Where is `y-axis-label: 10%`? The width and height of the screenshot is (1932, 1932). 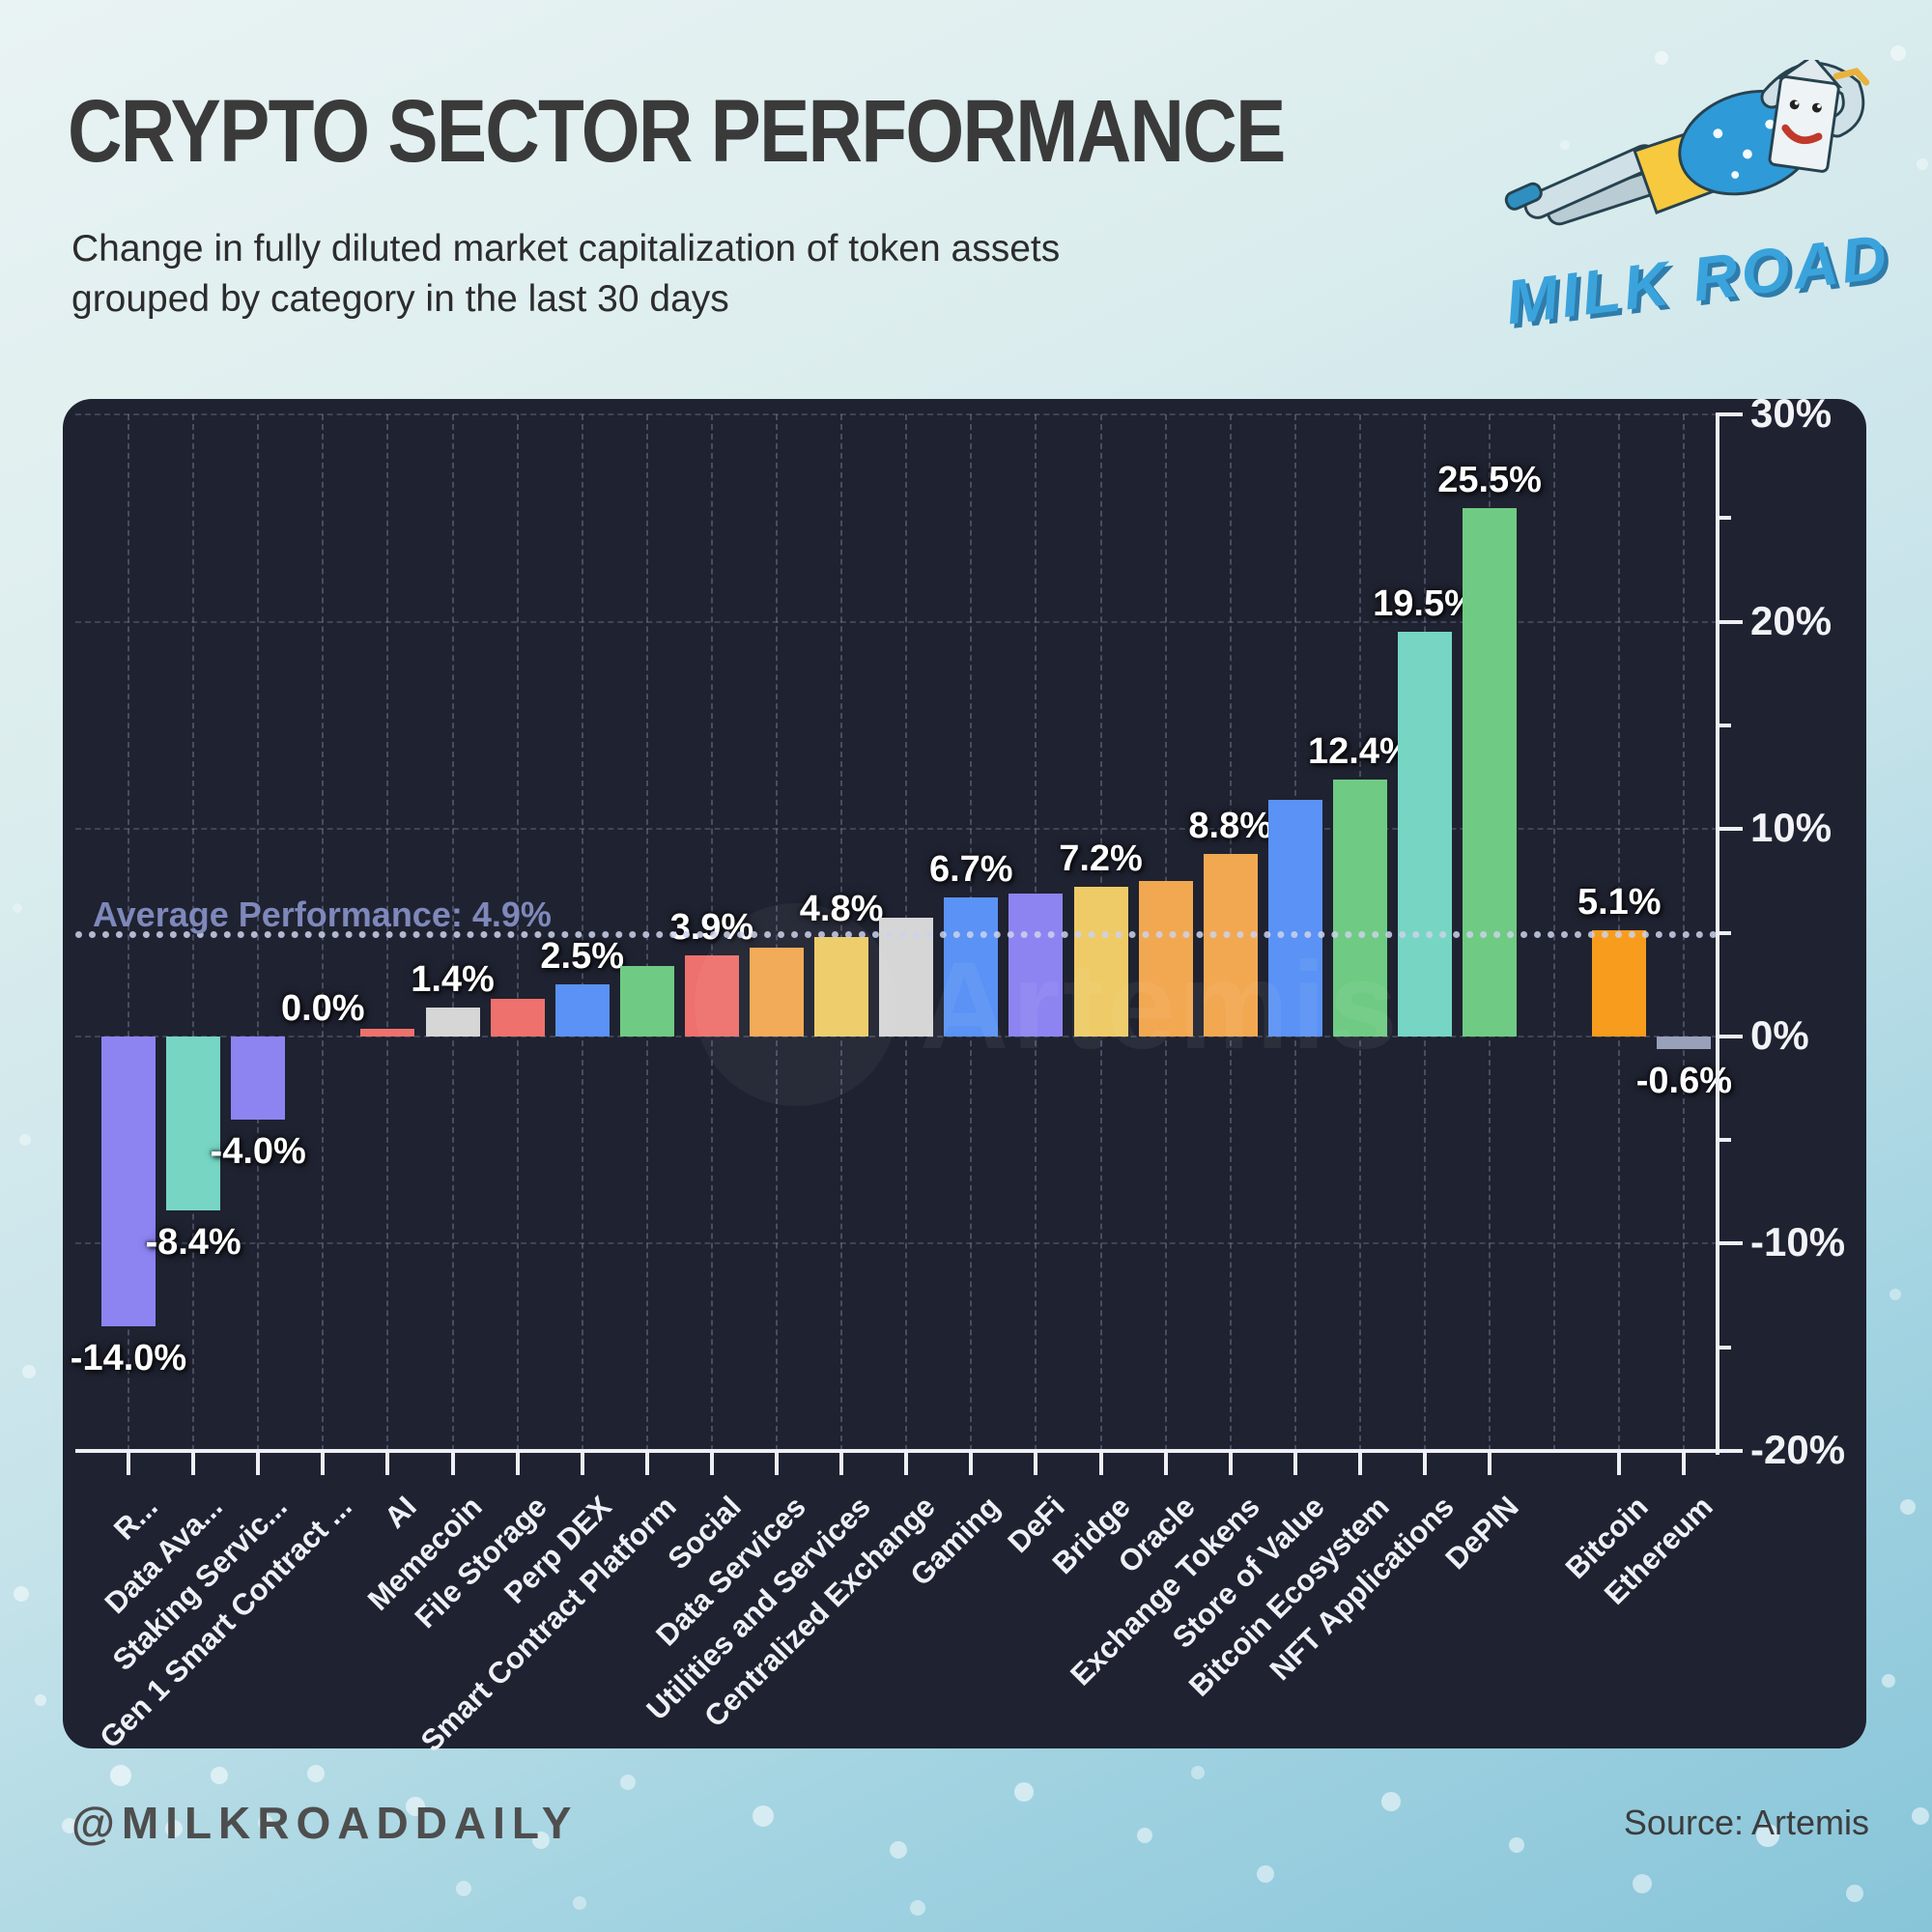
y-axis-label: 10% is located at coordinates (1791, 828).